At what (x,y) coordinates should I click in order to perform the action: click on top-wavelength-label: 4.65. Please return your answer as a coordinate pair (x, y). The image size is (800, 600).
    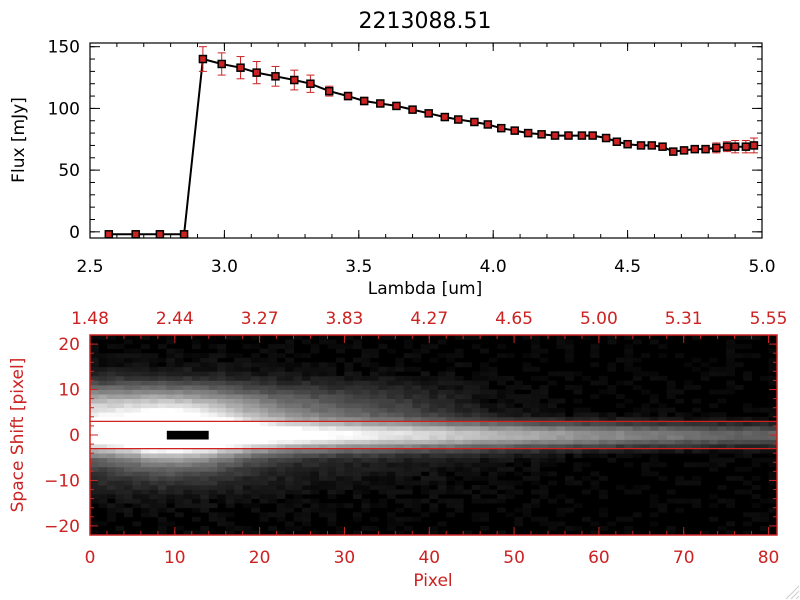
    Looking at the image, I should click on (514, 319).